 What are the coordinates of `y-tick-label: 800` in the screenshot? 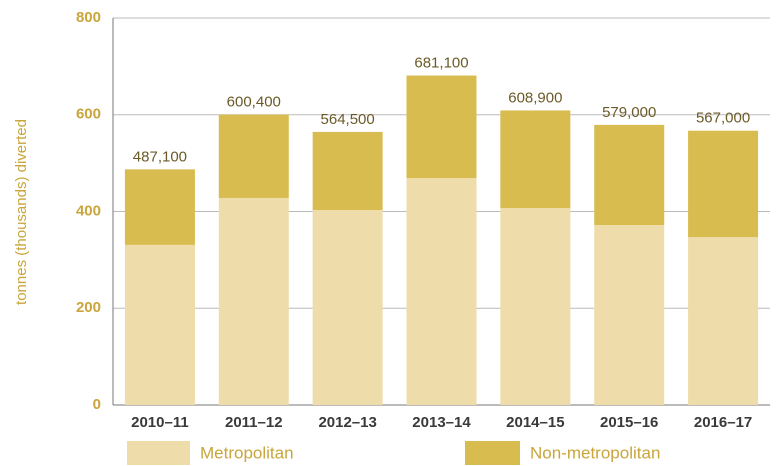 It's located at (88, 17).